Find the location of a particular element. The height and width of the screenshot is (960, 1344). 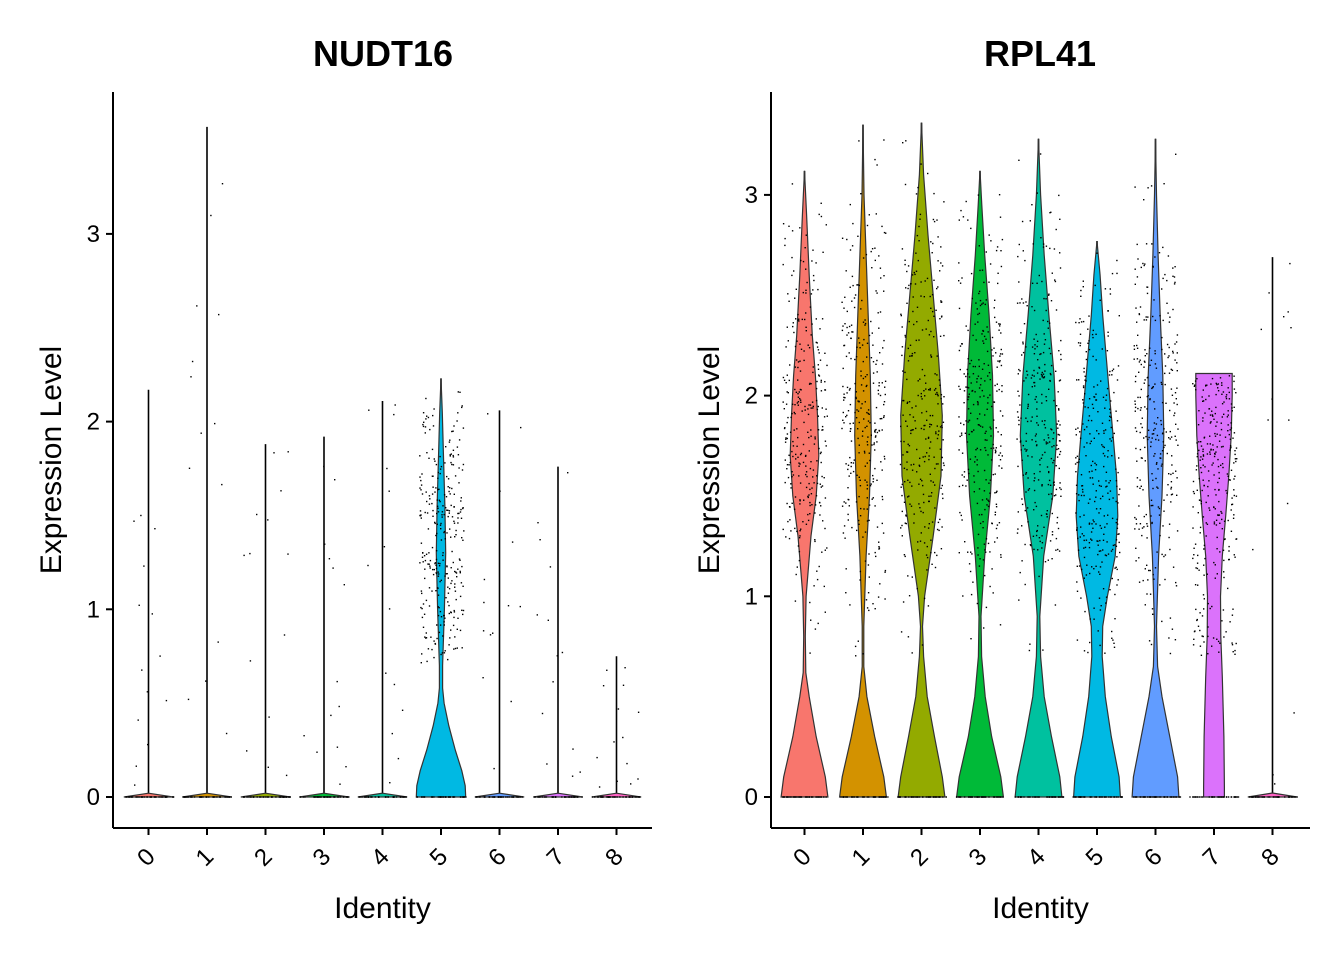

x-tick-label: 3 is located at coordinates (978, 857).